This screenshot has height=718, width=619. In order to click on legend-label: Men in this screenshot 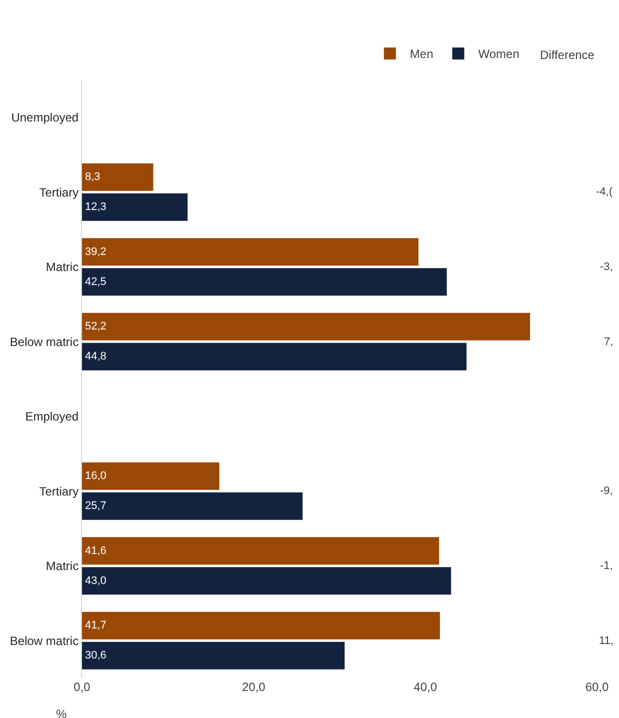, I will do `click(422, 54)`.